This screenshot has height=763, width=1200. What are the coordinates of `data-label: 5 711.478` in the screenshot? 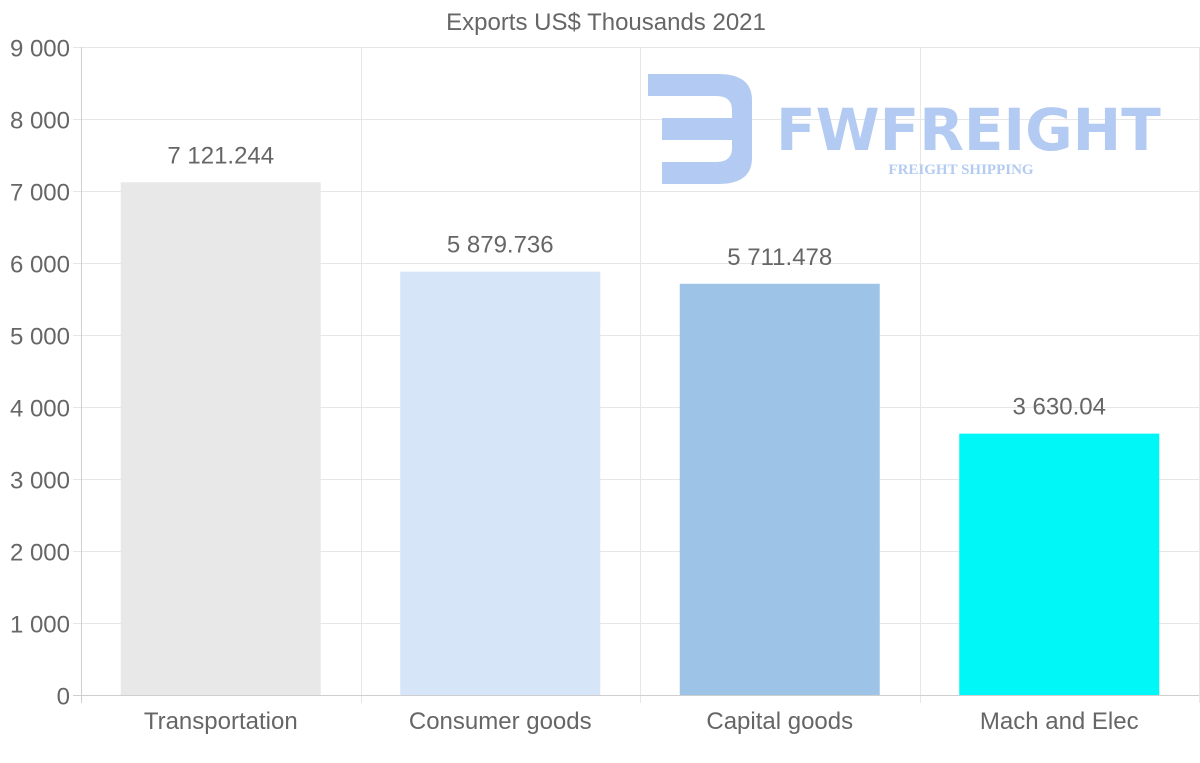 It's located at (779, 257).